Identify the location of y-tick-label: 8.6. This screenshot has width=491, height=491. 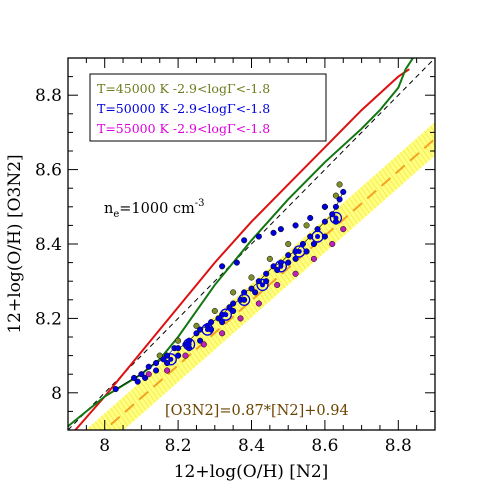
(48, 171).